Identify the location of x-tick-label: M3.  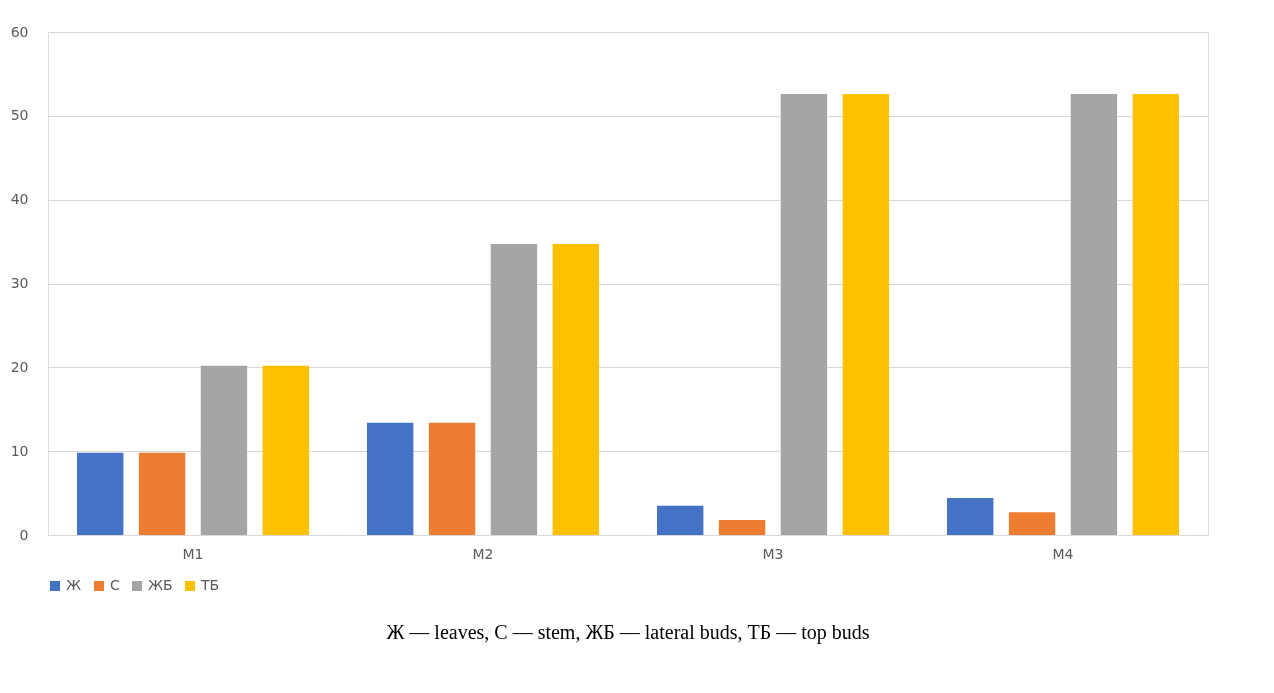
(773, 553).